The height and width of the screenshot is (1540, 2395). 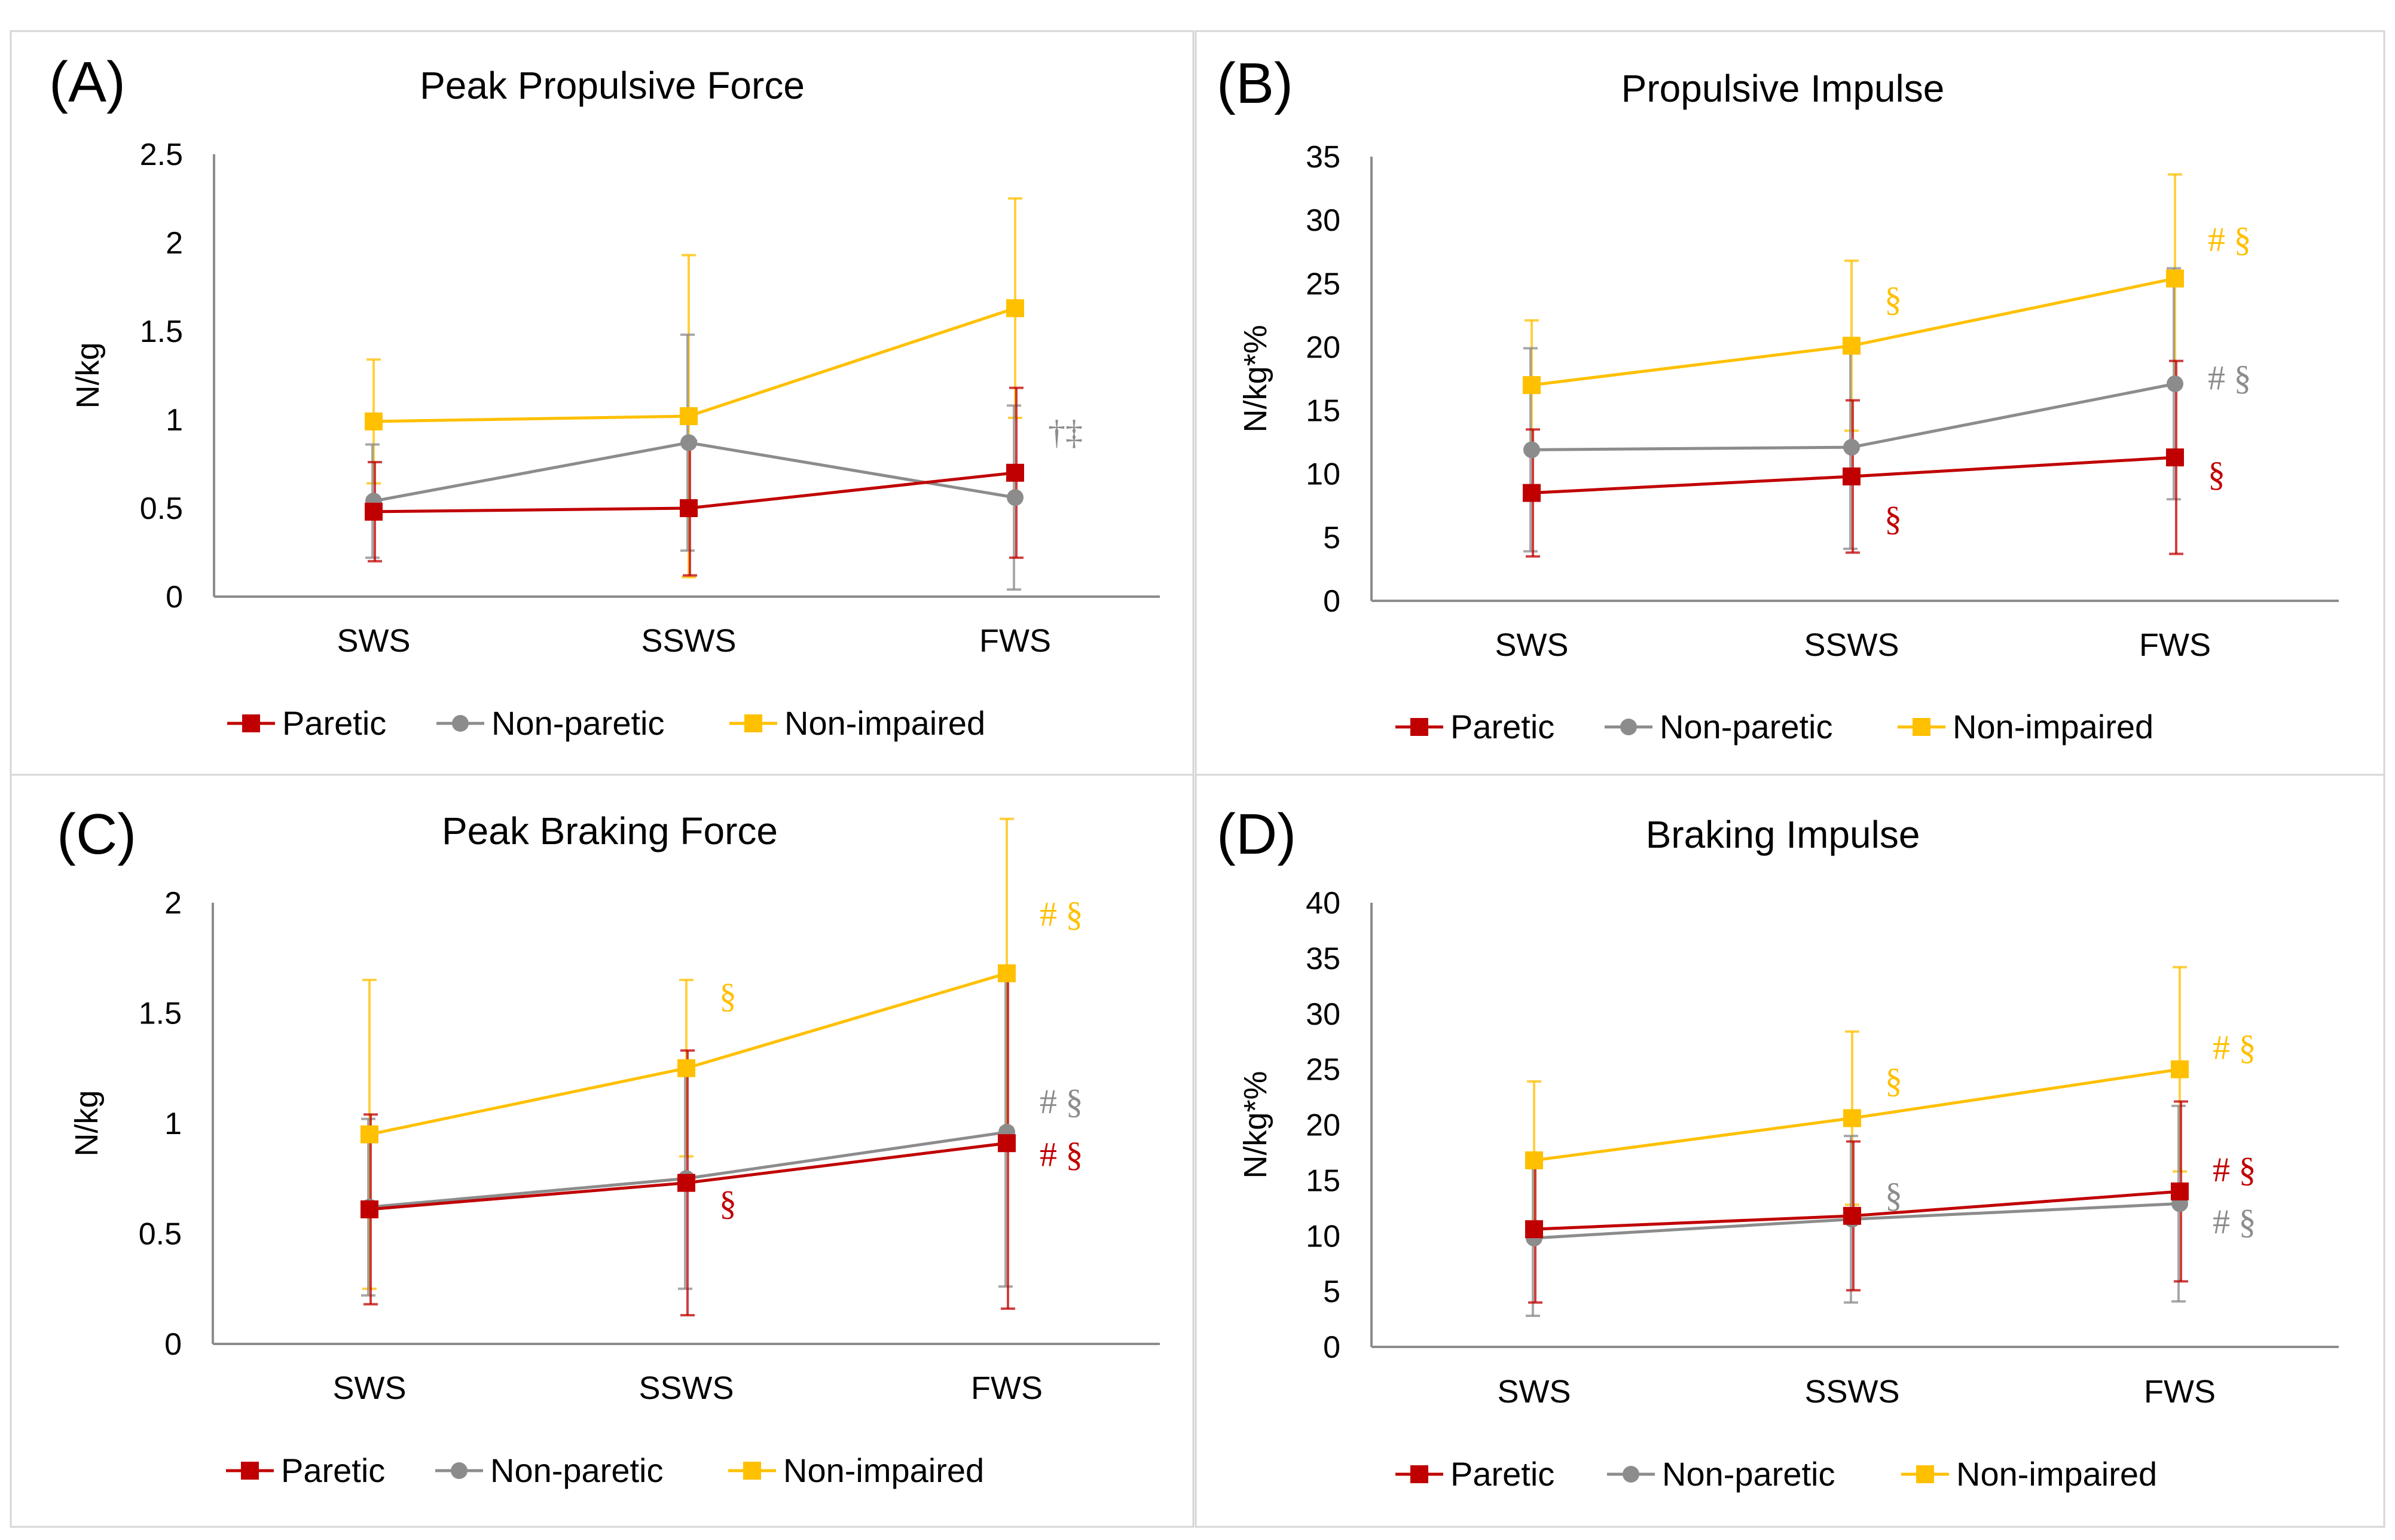 What do you see at coordinates (1065, 432) in the screenshot?
I see `significance-annotation: †‡` at bounding box center [1065, 432].